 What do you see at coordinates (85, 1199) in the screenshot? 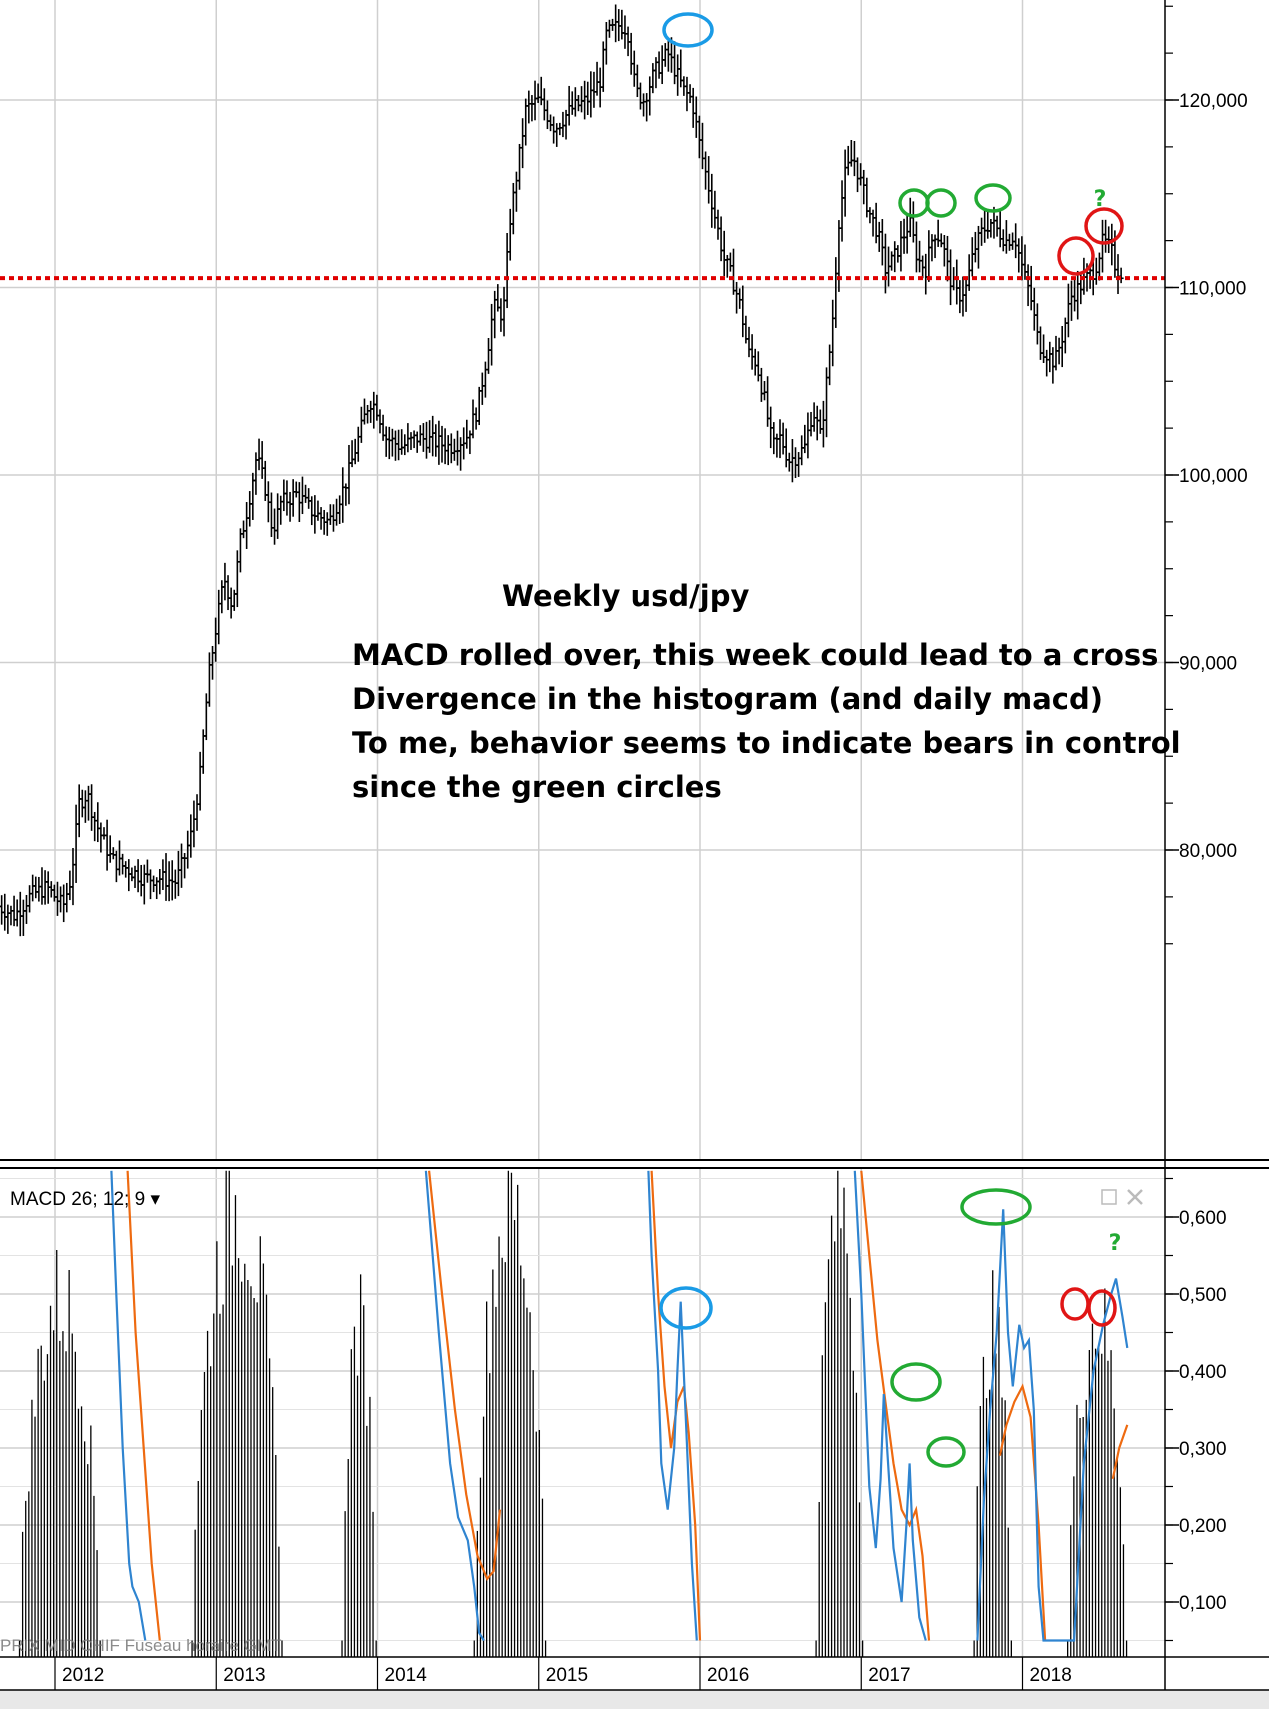
I see `macd-indicator-label: MACD 26; 12; 9 ▾` at bounding box center [85, 1199].